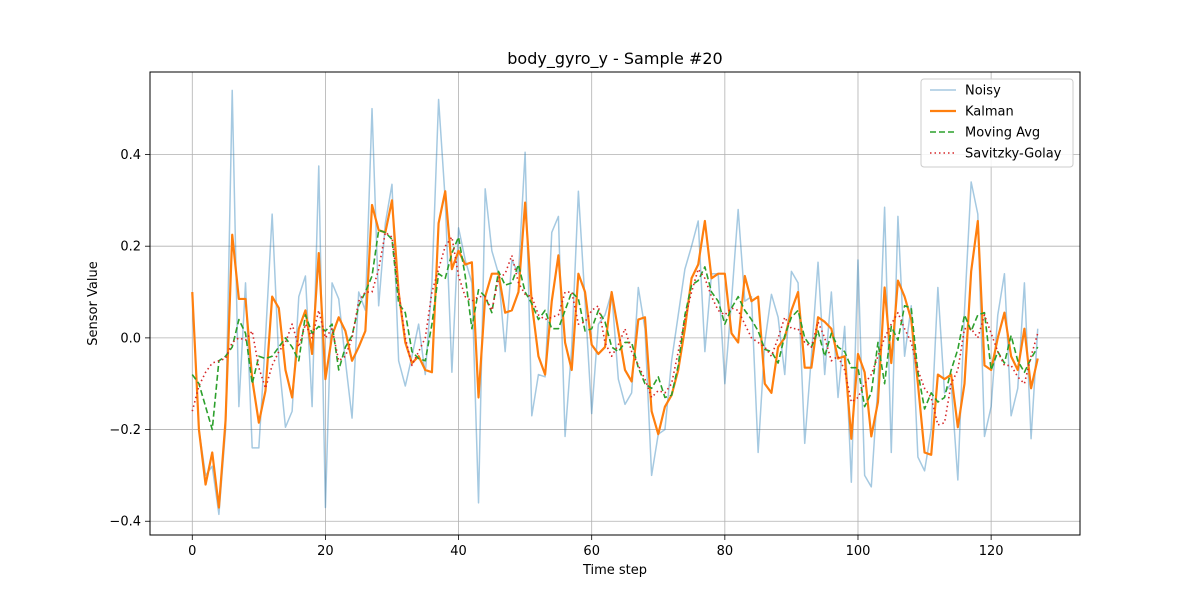 This screenshot has height=600, width=1200. I want to click on y-tick-label: −0.4, so click(125, 522).